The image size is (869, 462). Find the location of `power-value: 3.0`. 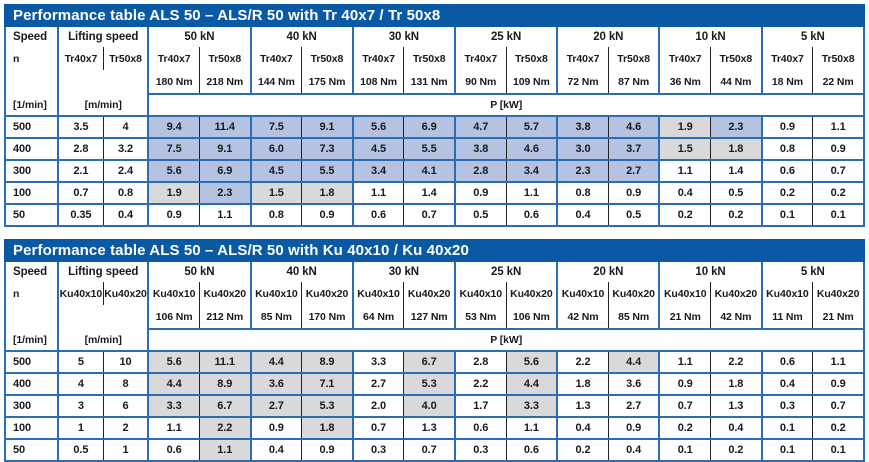

power-value: 3.0 is located at coordinates (582, 149).